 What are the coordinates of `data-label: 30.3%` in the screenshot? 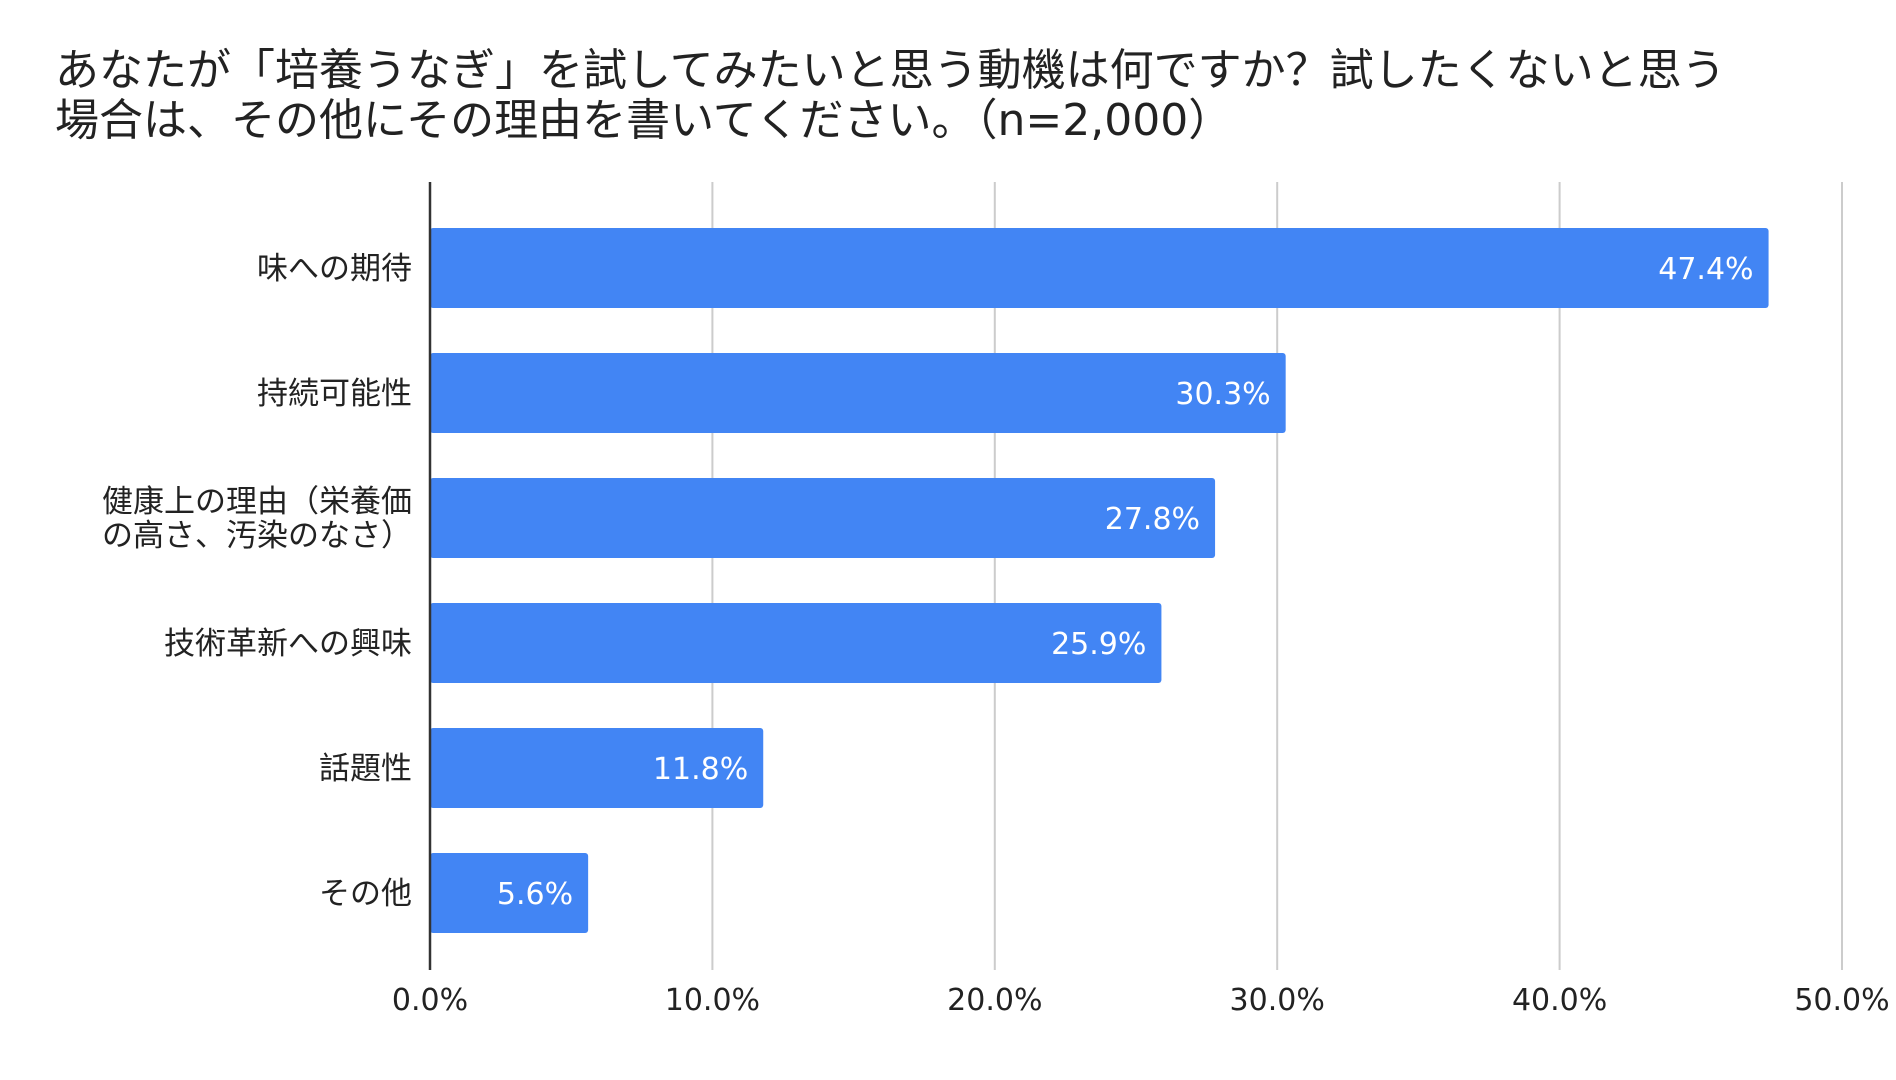 It's located at (1222, 394).